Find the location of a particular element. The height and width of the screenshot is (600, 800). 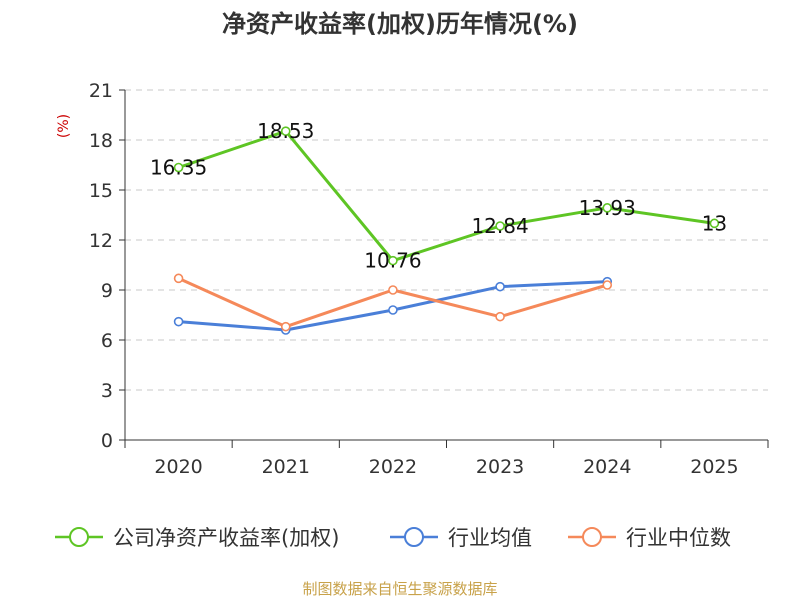

data-point-s0-2023 is located at coordinates (500, 226).